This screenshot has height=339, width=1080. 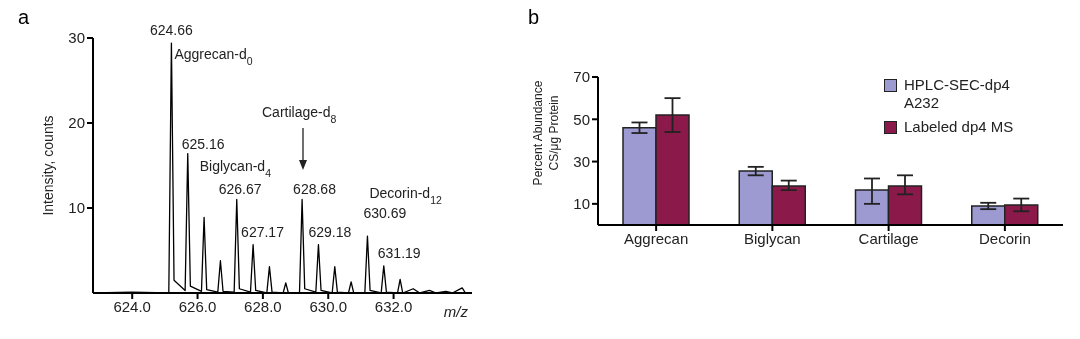 I want to click on annotation: 624.66, so click(x=172, y=30).